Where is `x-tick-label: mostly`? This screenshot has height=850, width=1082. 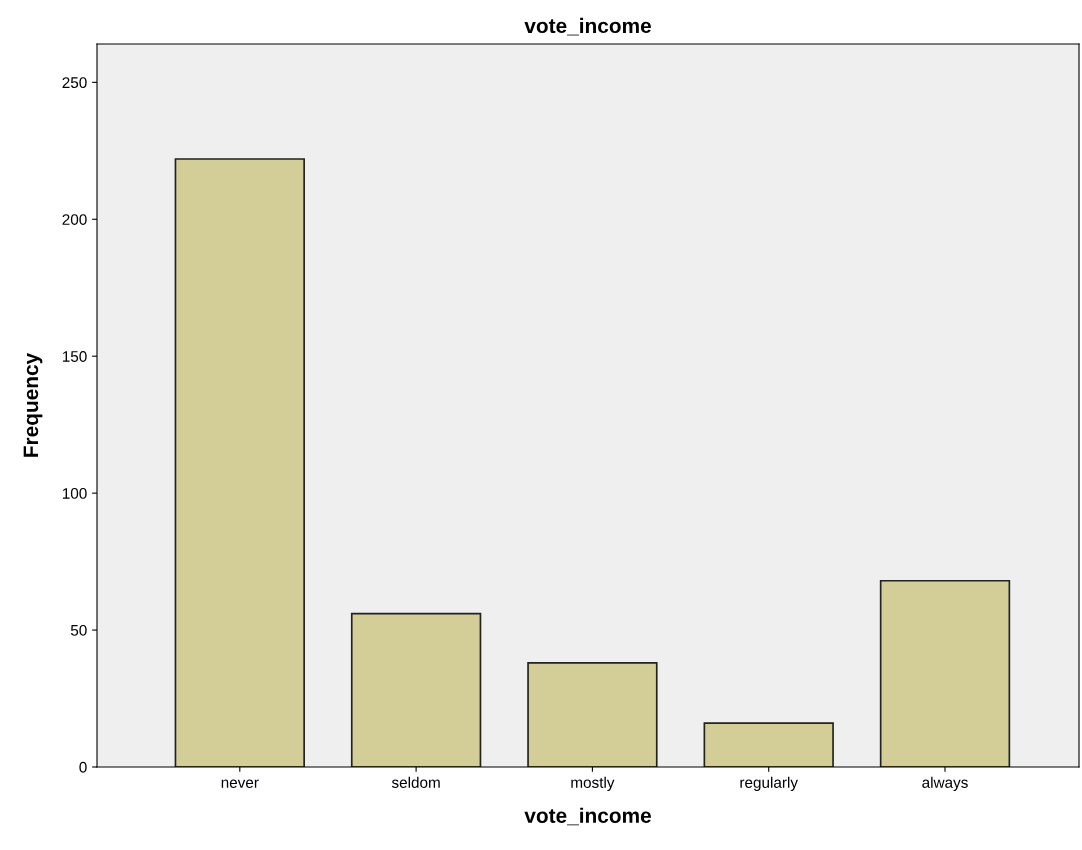 x-tick-label: mostly is located at coordinates (593, 783).